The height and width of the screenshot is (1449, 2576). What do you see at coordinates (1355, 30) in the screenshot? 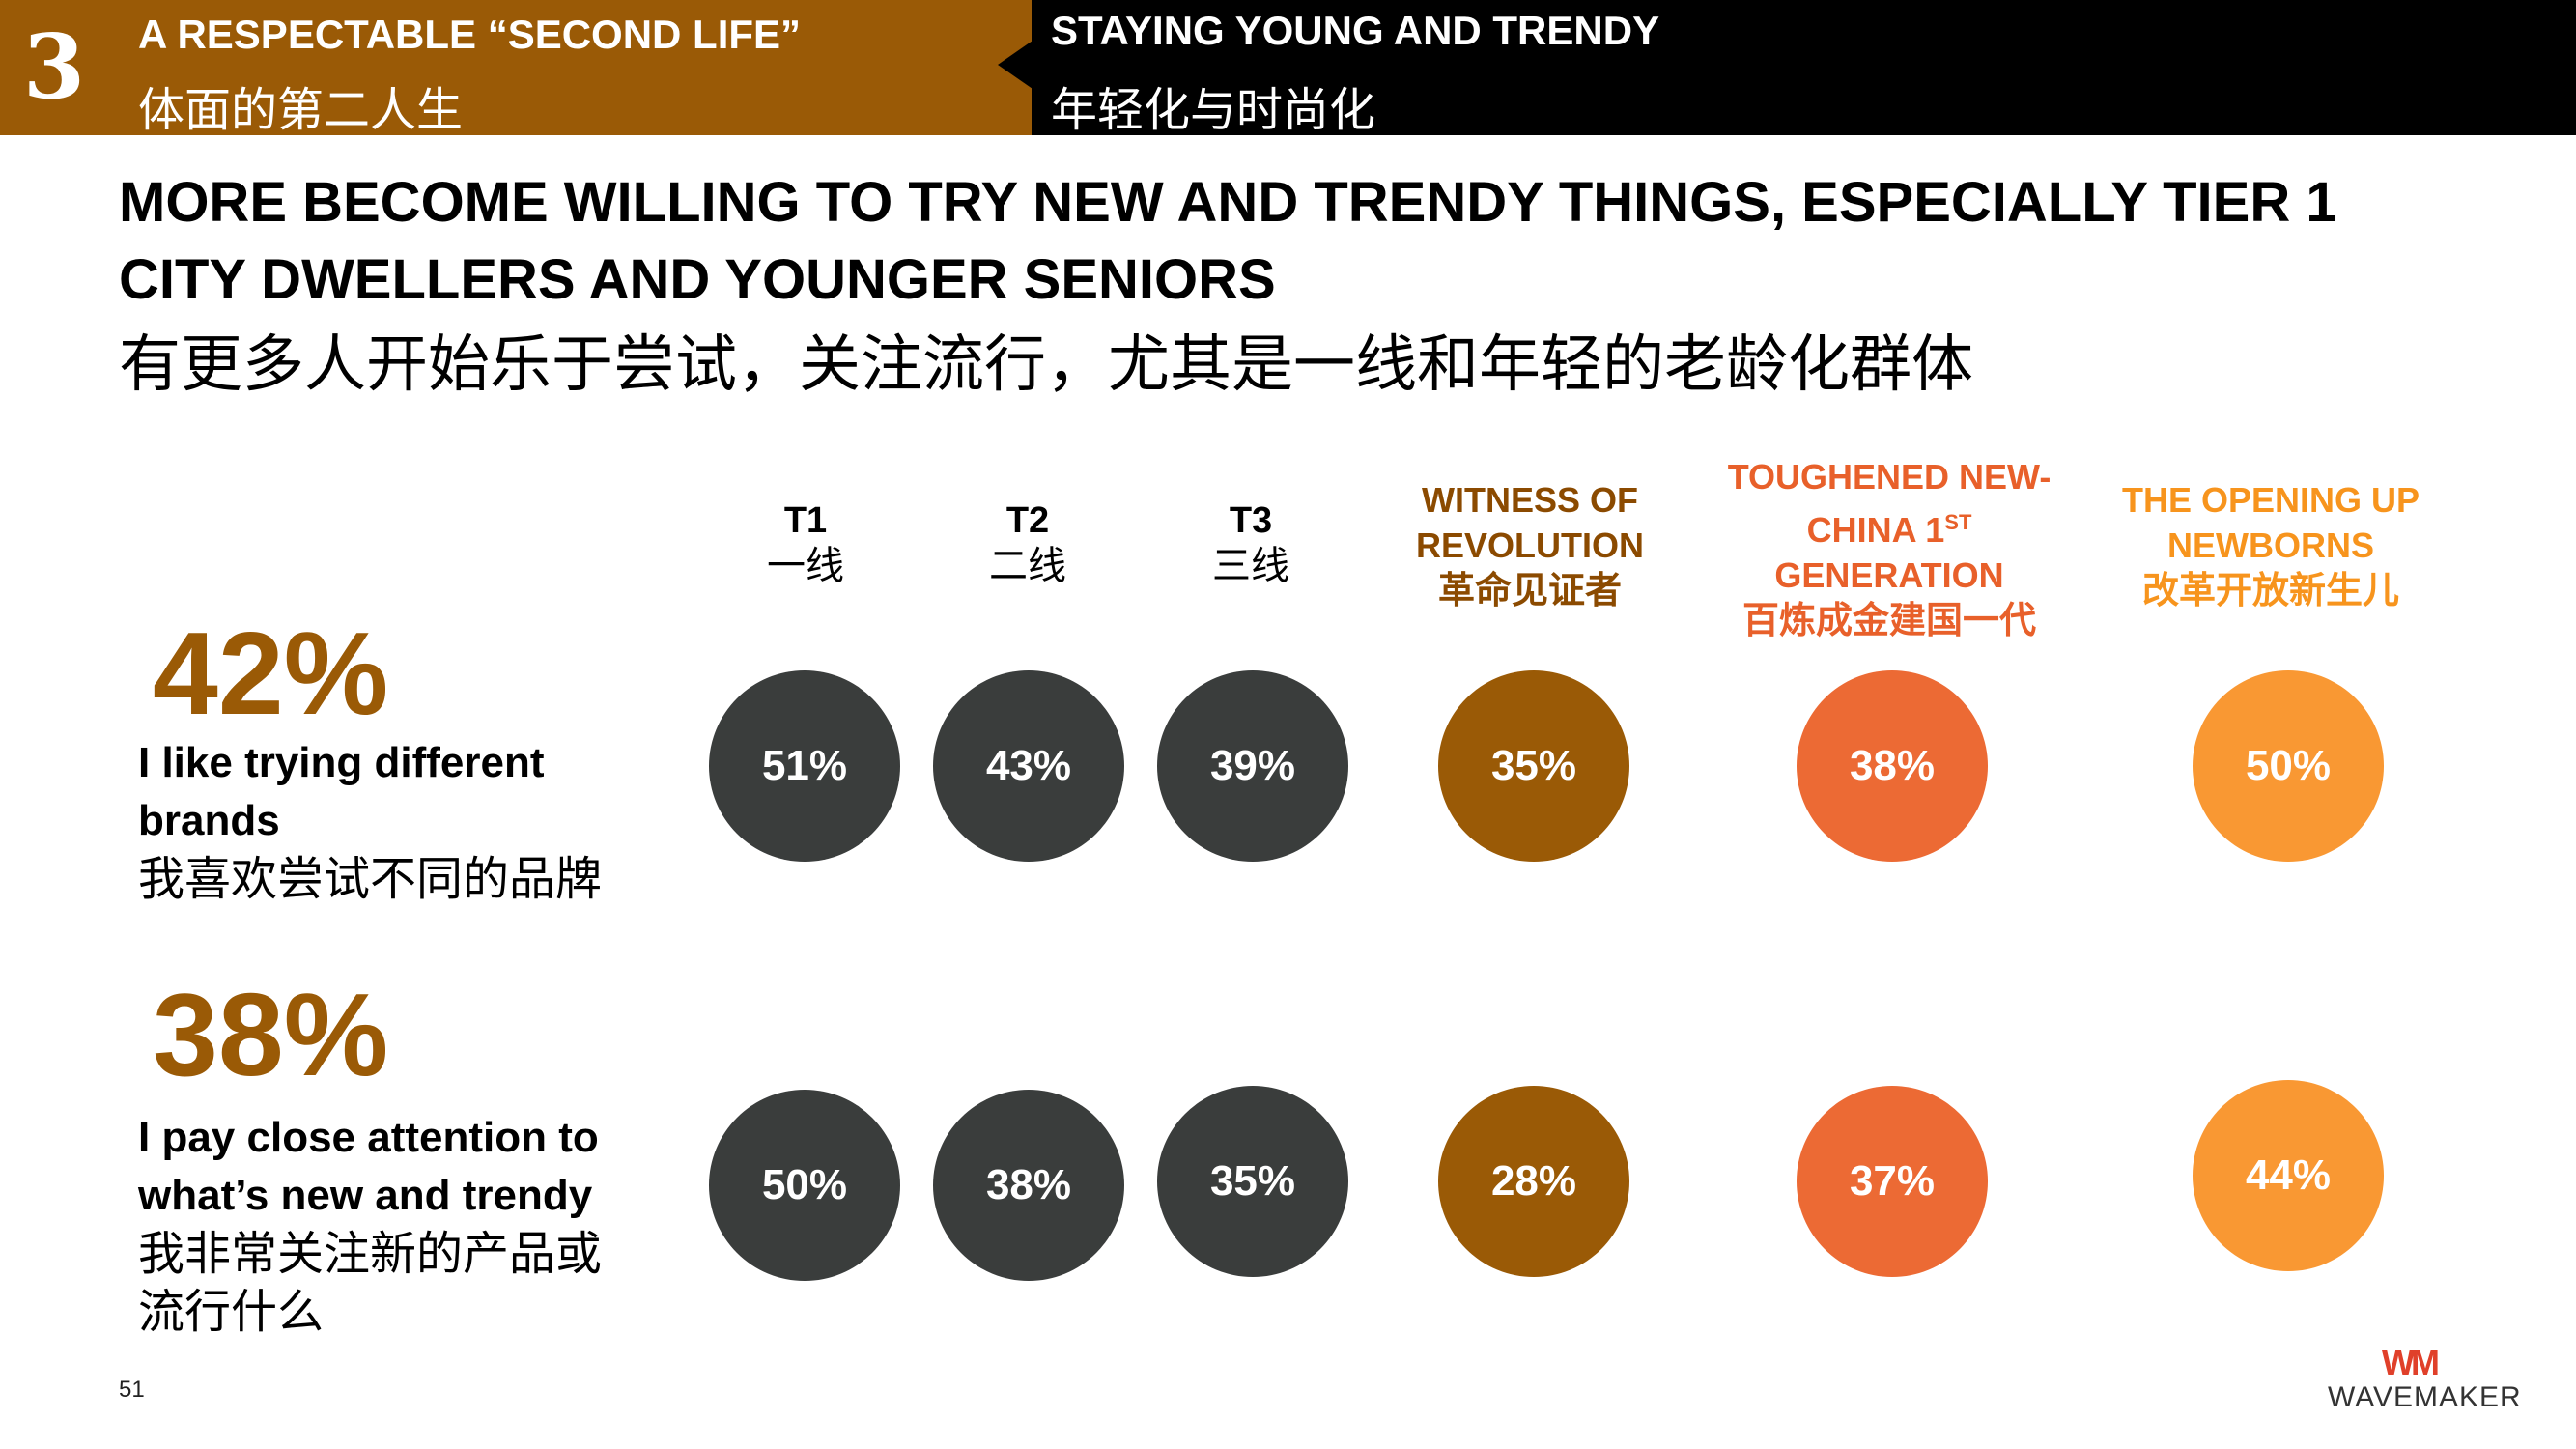
I see `right-title-en: STAYING YOUNG AND TRENDY` at bounding box center [1355, 30].